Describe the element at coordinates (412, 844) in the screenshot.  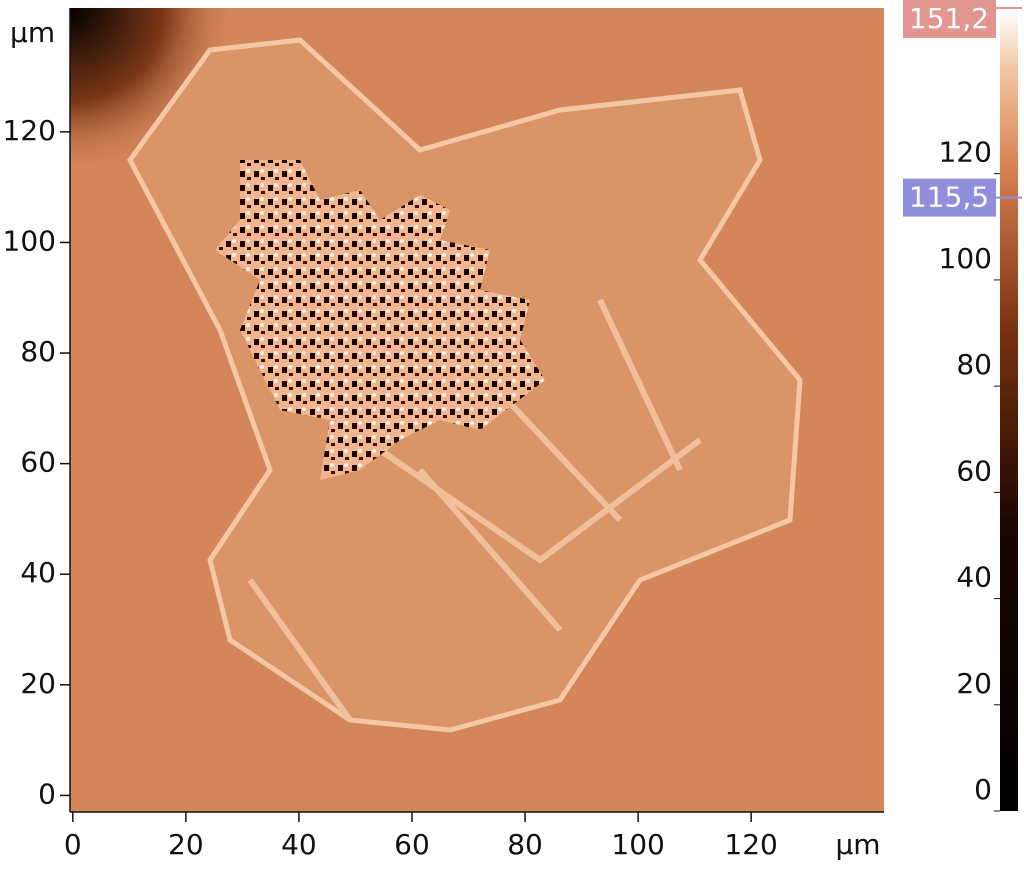
I see `x-tick-label: 60` at that location.